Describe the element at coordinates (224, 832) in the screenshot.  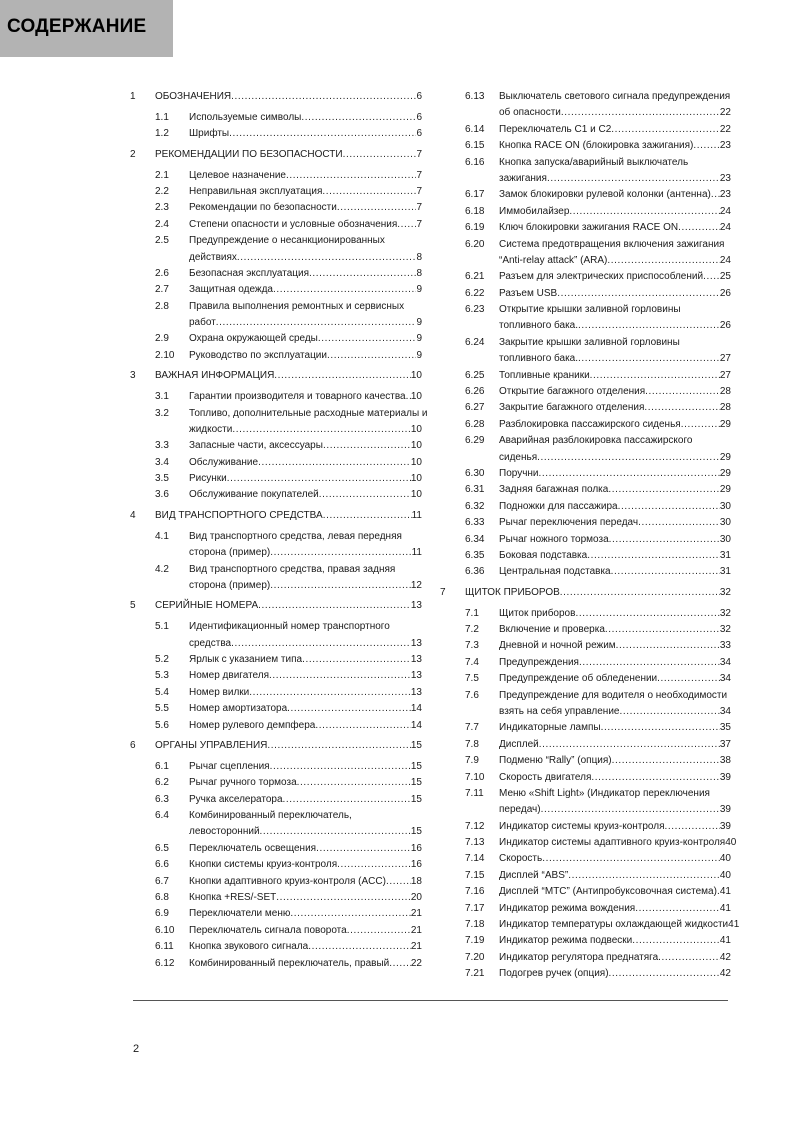
I see `toc-title-continuation: левосторонний` at that location.